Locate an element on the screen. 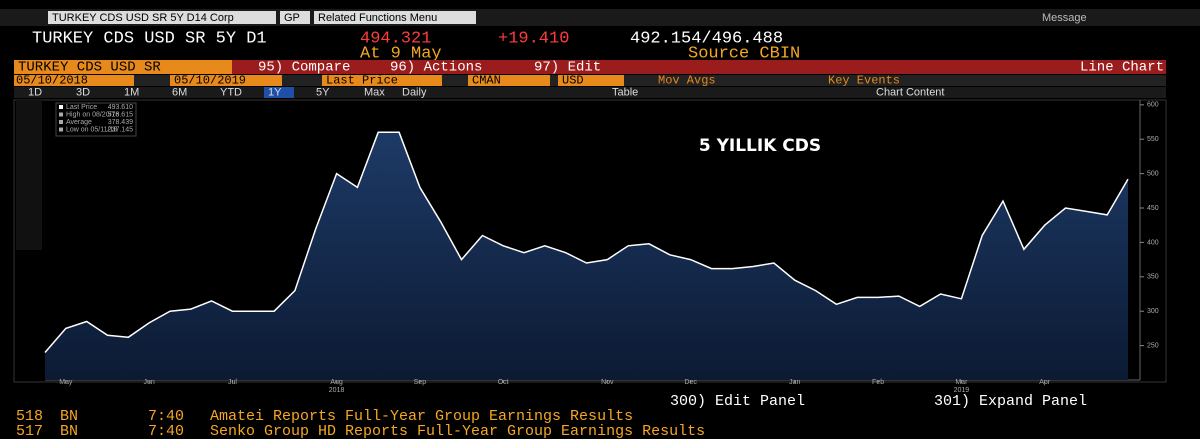 This screenshot has height=439, width=1200. start-field is located at coordinates (74, 80).